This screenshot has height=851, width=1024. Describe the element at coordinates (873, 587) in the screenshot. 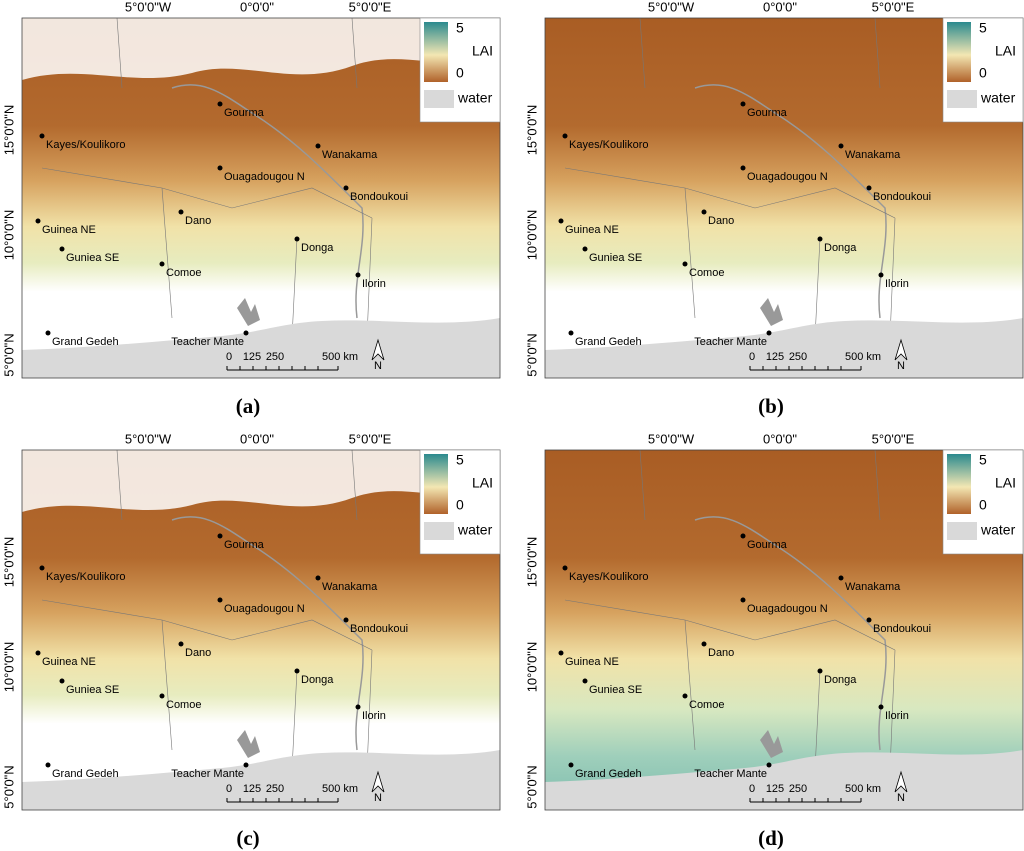

I see `site-label: Wanakama` at that location.